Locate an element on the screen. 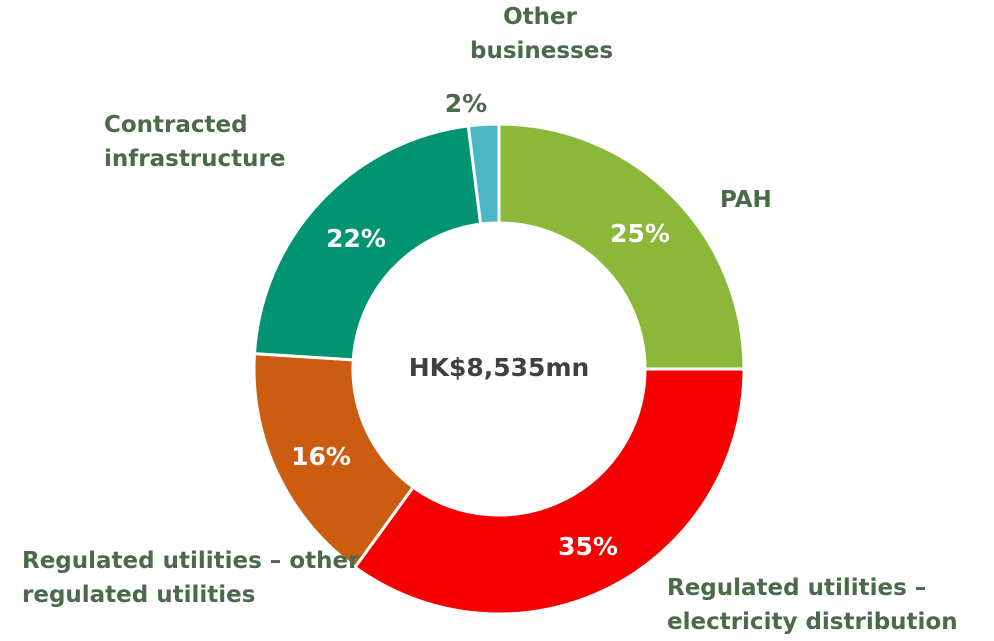 This screenshot has width=994, height=641. value-label: 22% is located at coordinates (356, 238).